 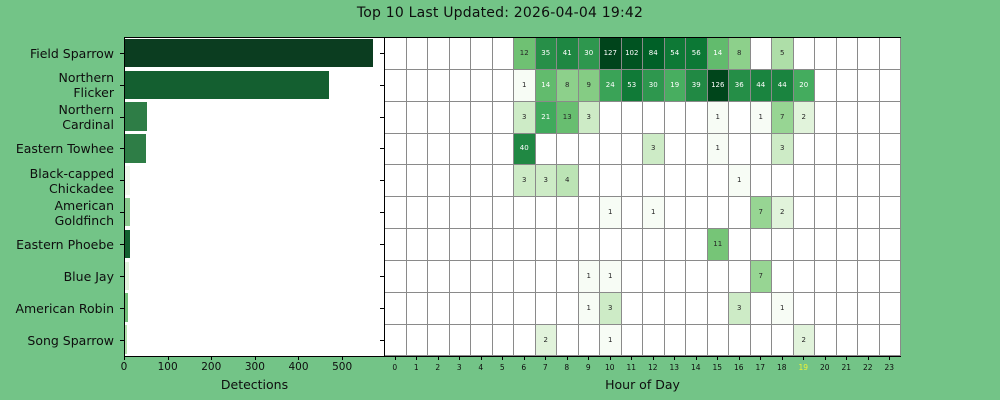 What do you see at coordinates (610, 52) in the screenshot?
I see `heatmap-cell-value: 127` at bounding box center [610, 52].